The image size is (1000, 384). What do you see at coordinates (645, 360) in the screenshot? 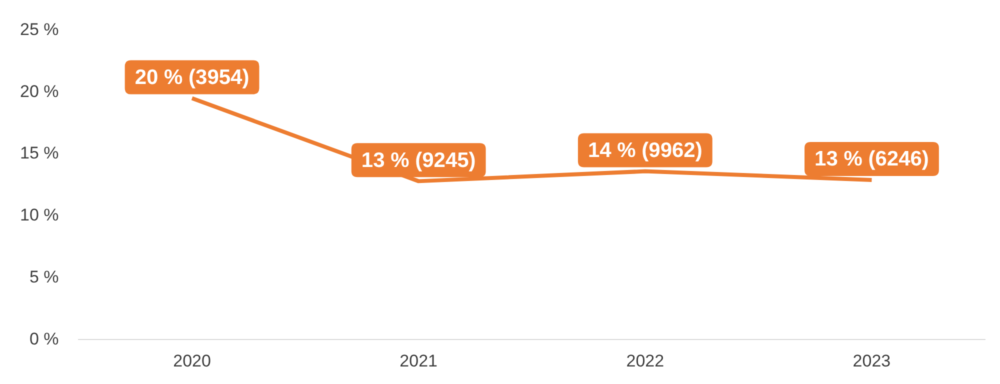
I see `x-tick-label: 2022` at bounding box center [645, 360].